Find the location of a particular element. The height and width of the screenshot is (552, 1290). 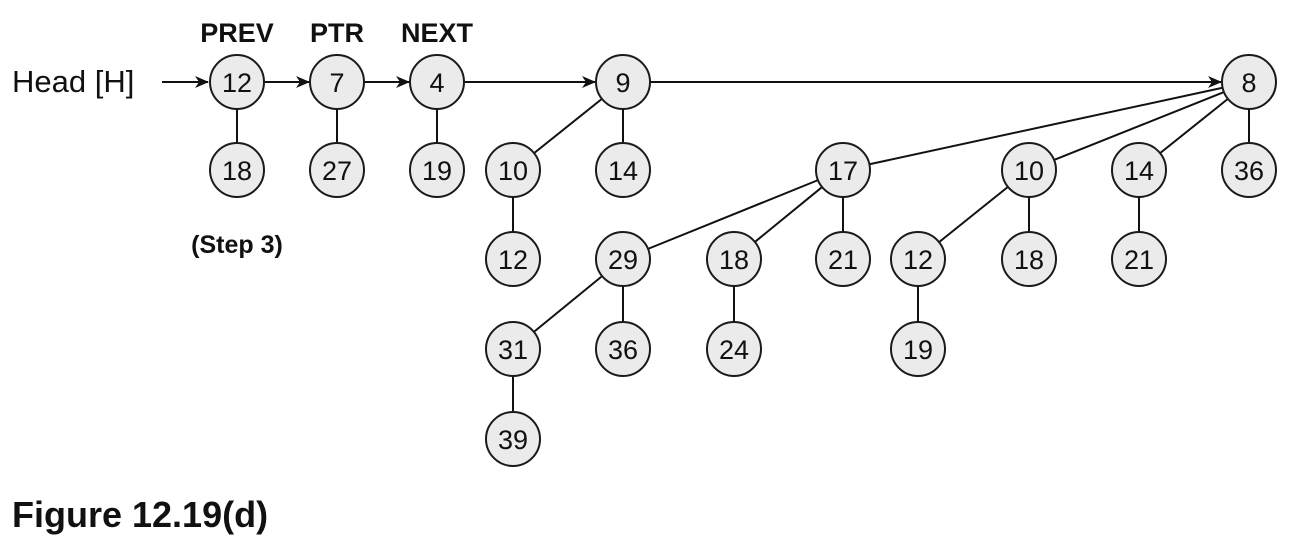

heap-node-c36b: 36 is located at coordinates (623, 349).